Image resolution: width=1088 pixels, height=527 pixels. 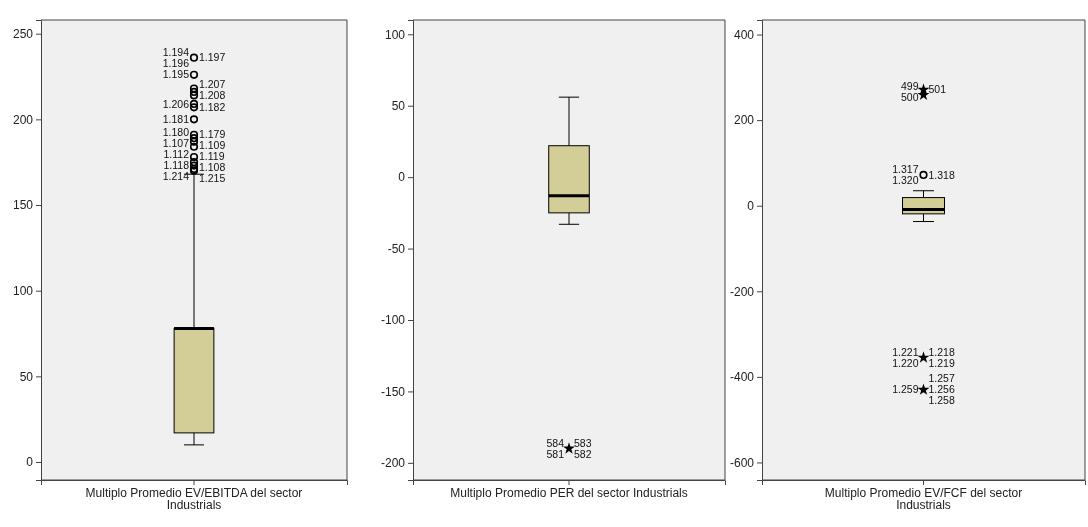 I want to click on annotation: 583, so click(x=583, y=442).